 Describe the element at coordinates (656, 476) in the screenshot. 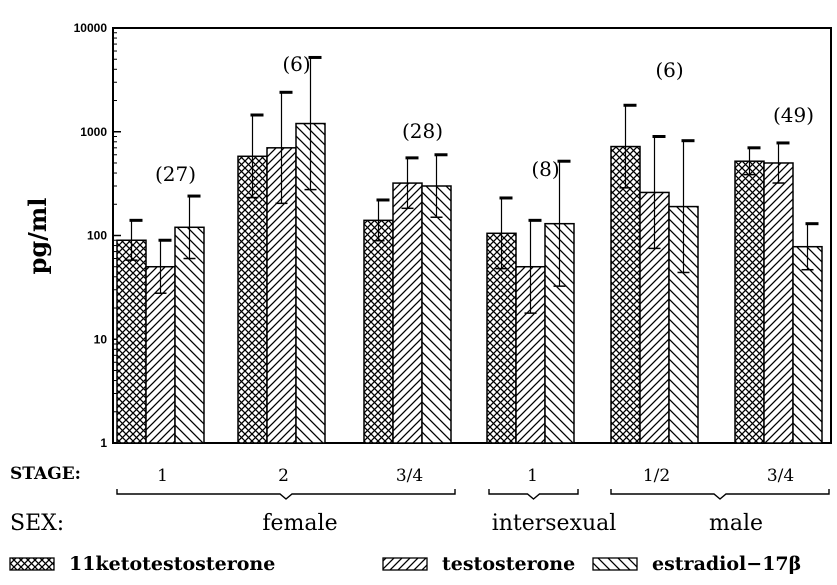

I see `stage-label: 1/2` at that location.